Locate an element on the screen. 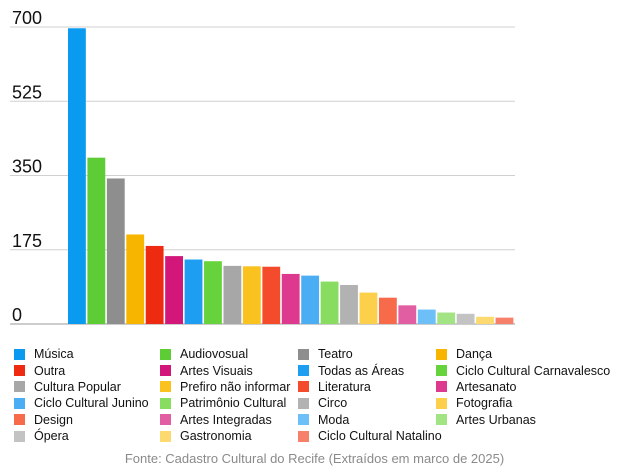 Image resolution: width=629 pixels, height=467 pixels. legend-item: Design is located at coordinates (87, 420).